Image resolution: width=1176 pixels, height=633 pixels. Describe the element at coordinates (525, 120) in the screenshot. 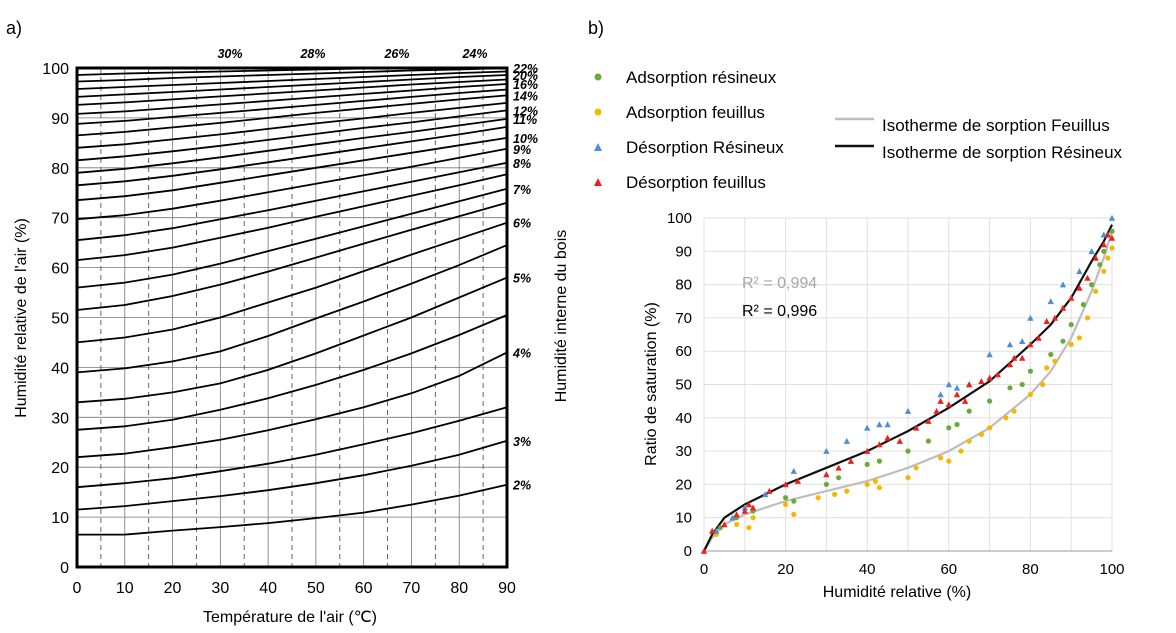

I see `wood-moisture-label: 11%` at that location.